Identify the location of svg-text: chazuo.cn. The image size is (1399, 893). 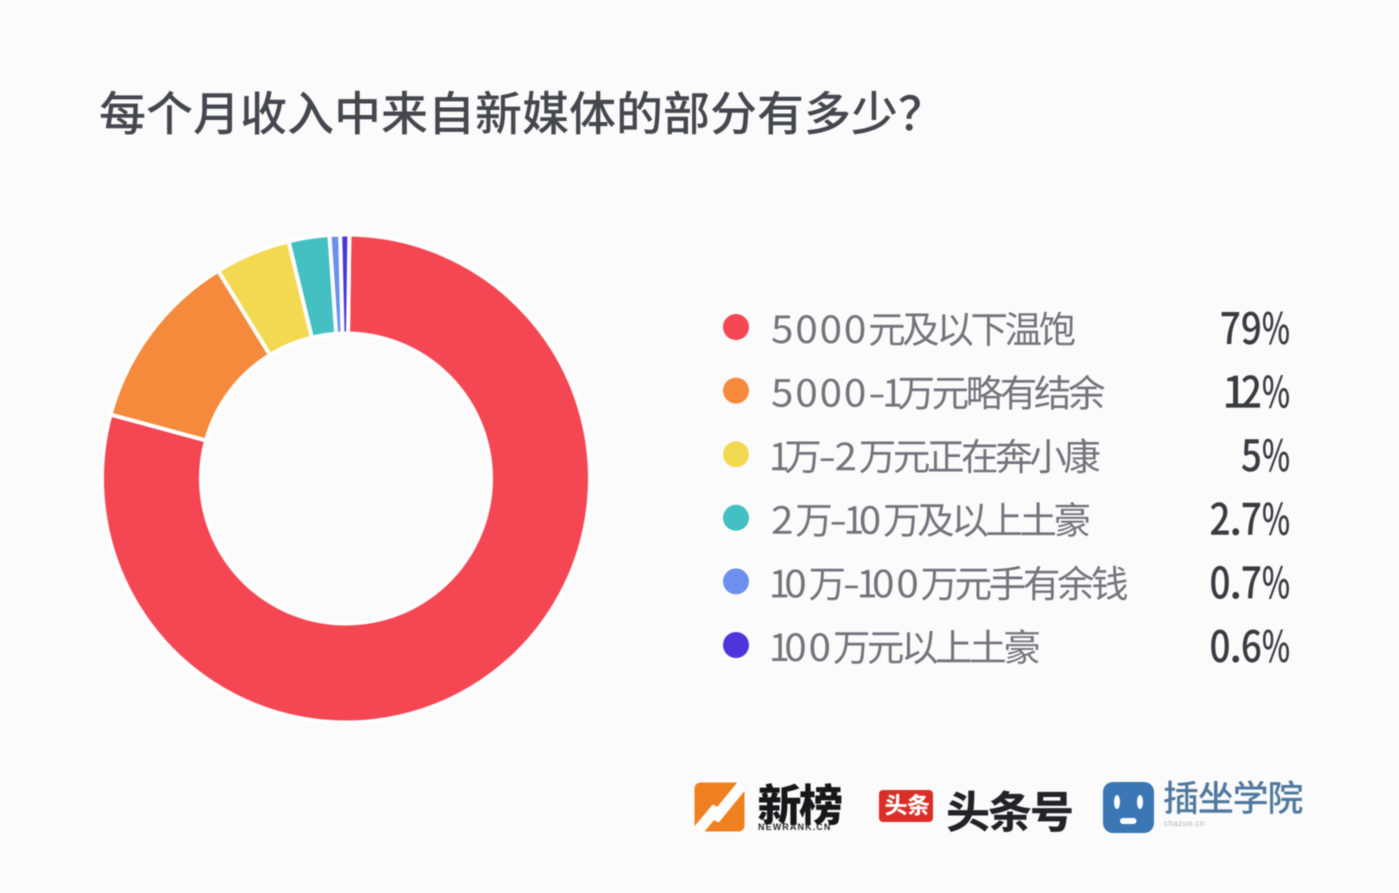
(1184, 823).